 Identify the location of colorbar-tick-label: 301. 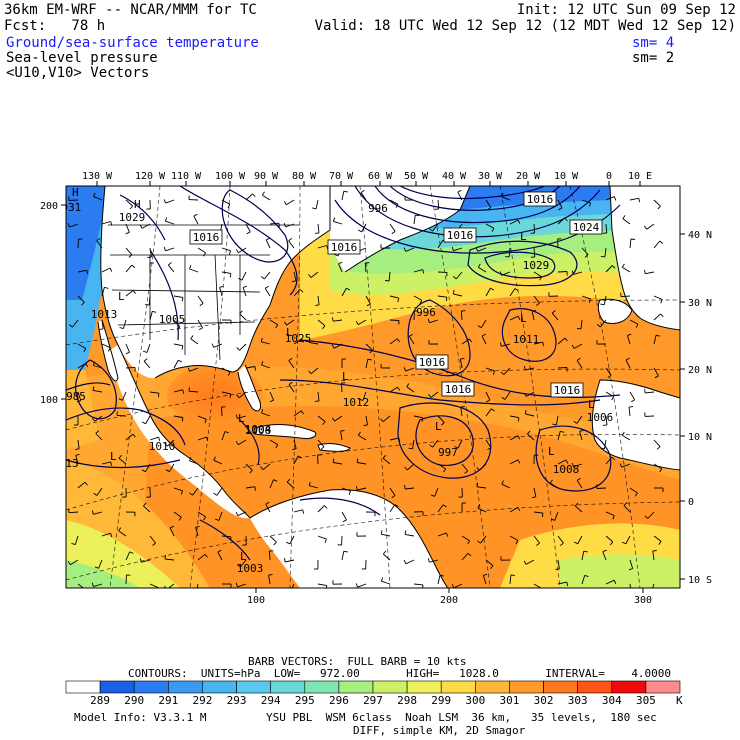
(509, 700).